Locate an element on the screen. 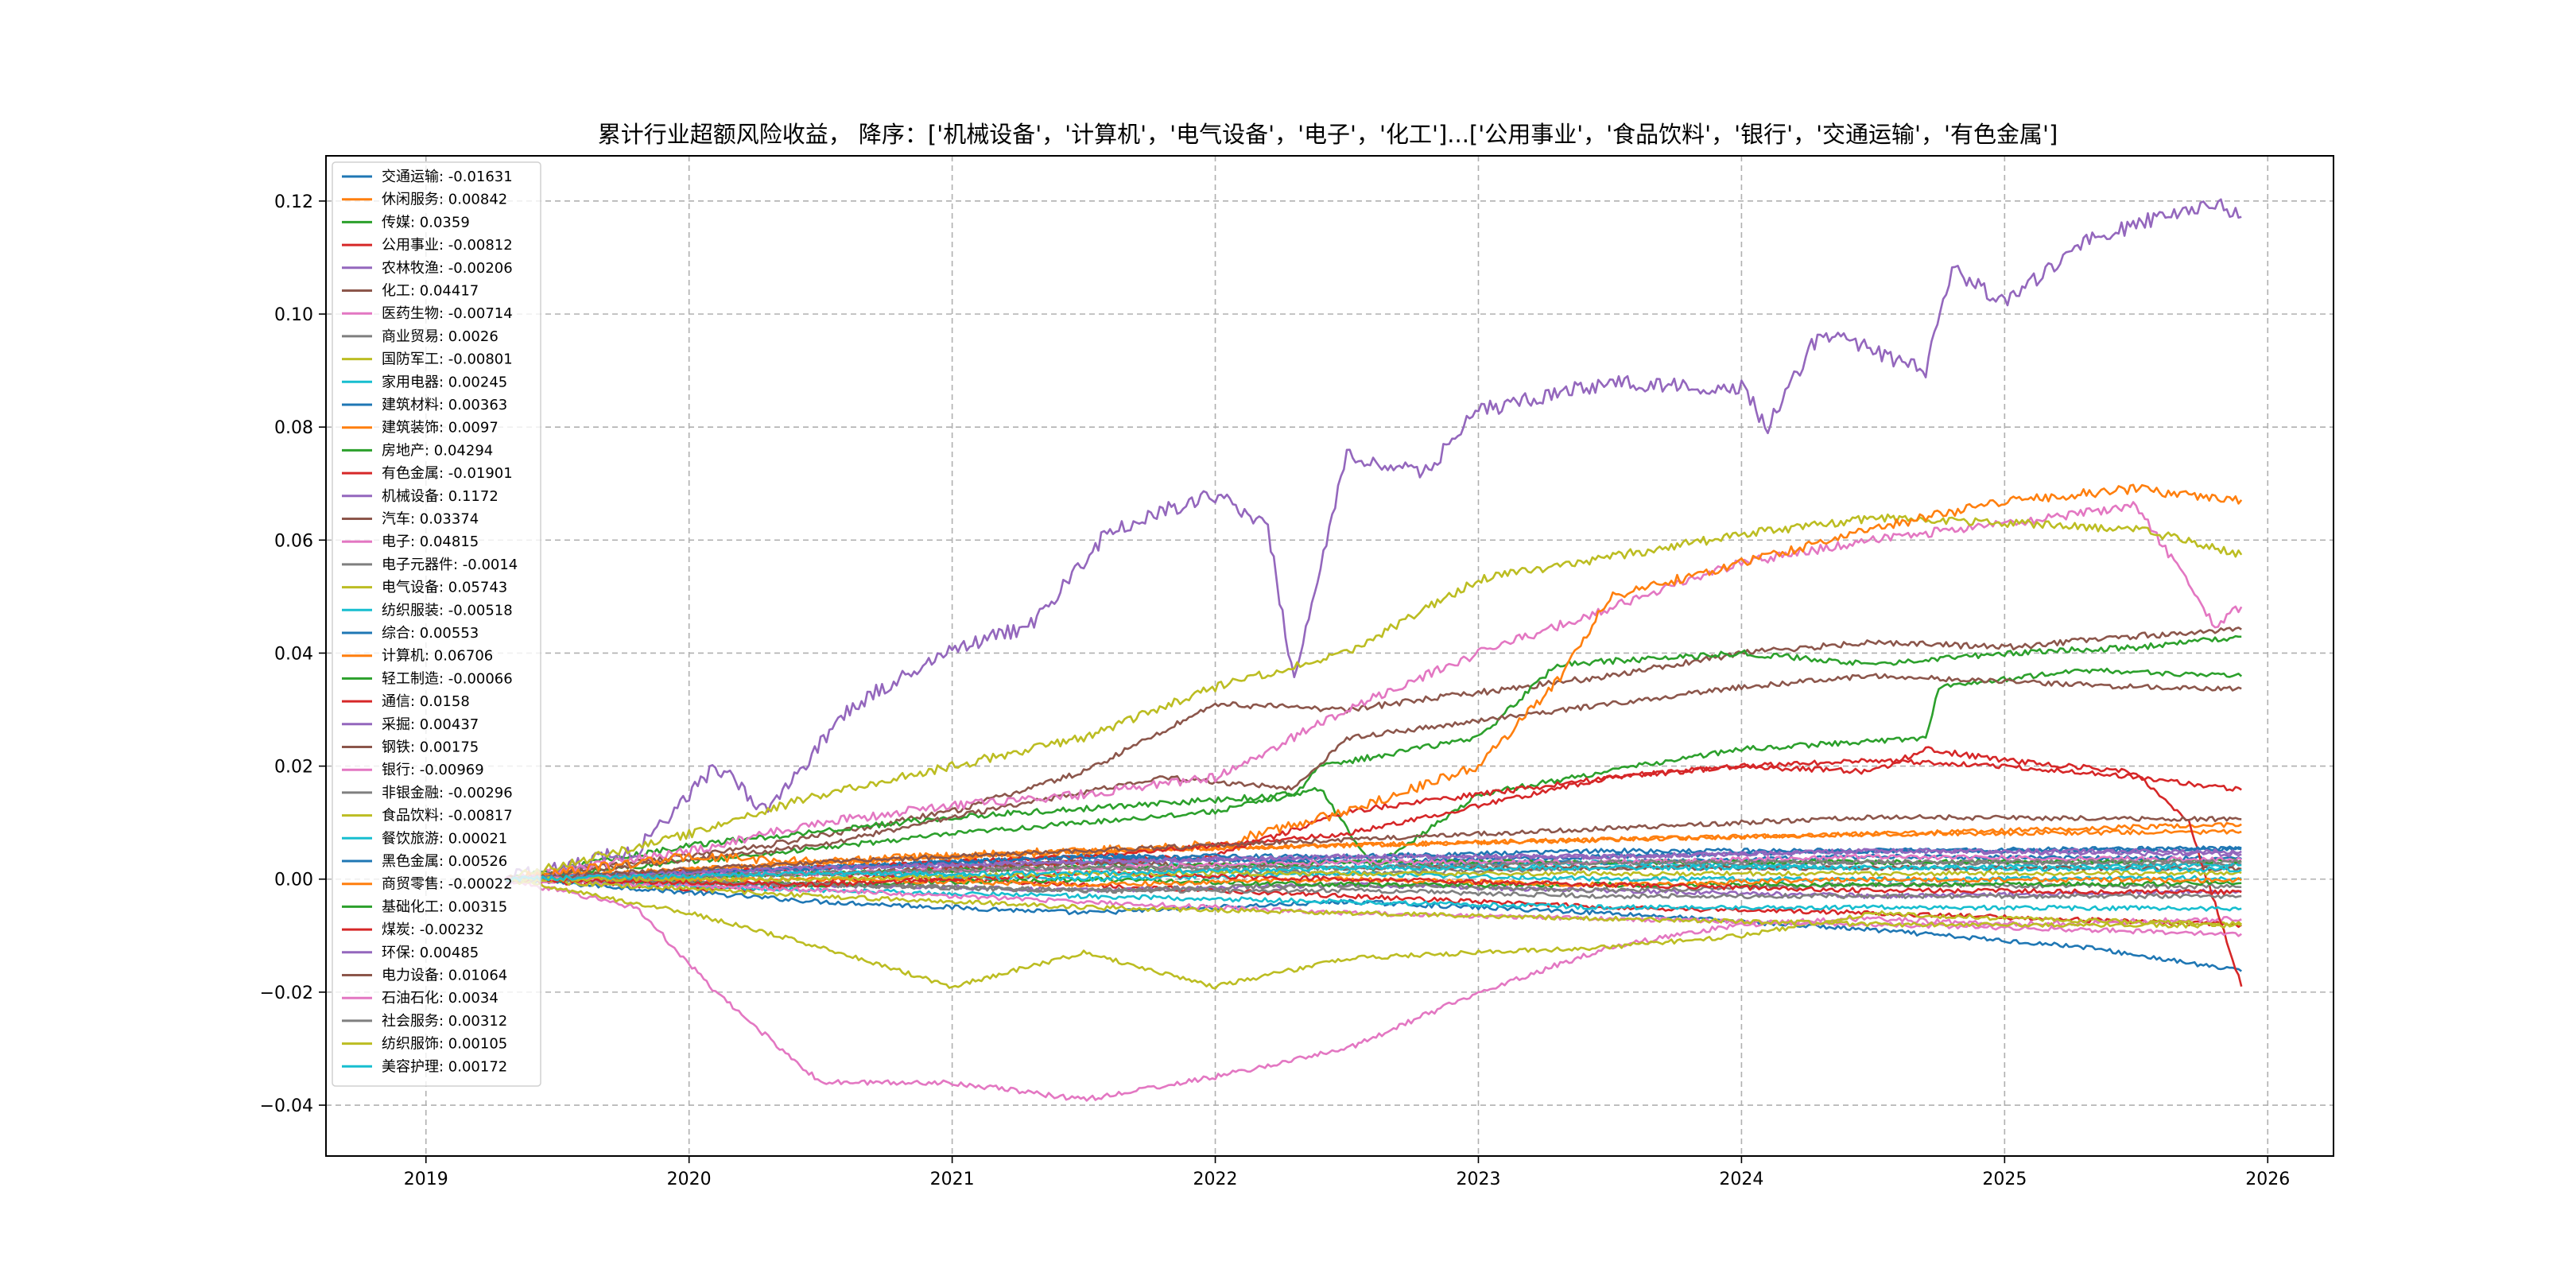 This screenshot has width=2576, height=1288. legend-entry: 电气设备: 0.05743 is located at coordinates (444, 588).